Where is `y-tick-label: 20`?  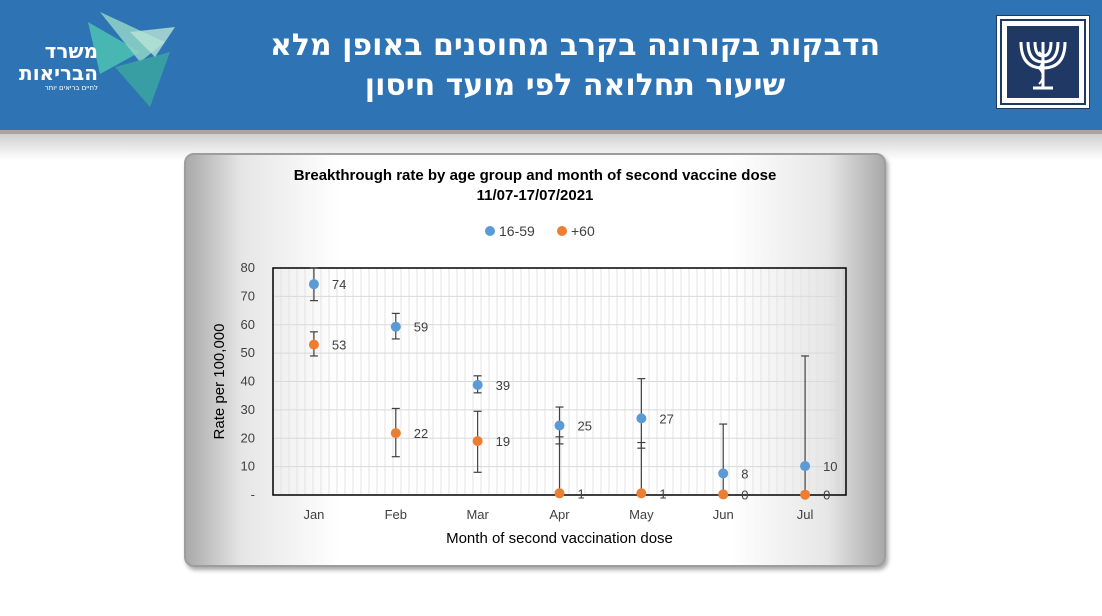 y-tick-label: 20 is located at coordinates (248, 437).